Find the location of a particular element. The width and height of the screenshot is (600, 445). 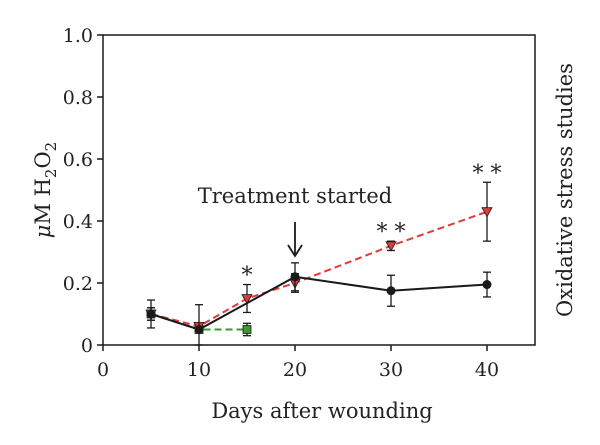

x-tick-label: 0 is located at coordinates (103, 370).